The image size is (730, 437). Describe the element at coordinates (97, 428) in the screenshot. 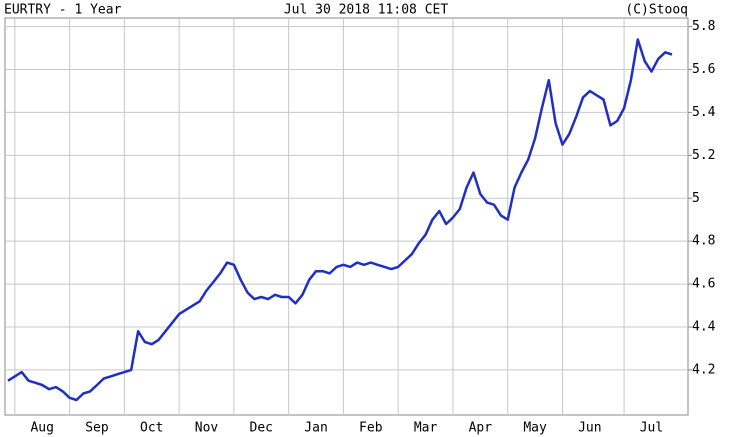

I see `x-tick-label: Sep` at that location.